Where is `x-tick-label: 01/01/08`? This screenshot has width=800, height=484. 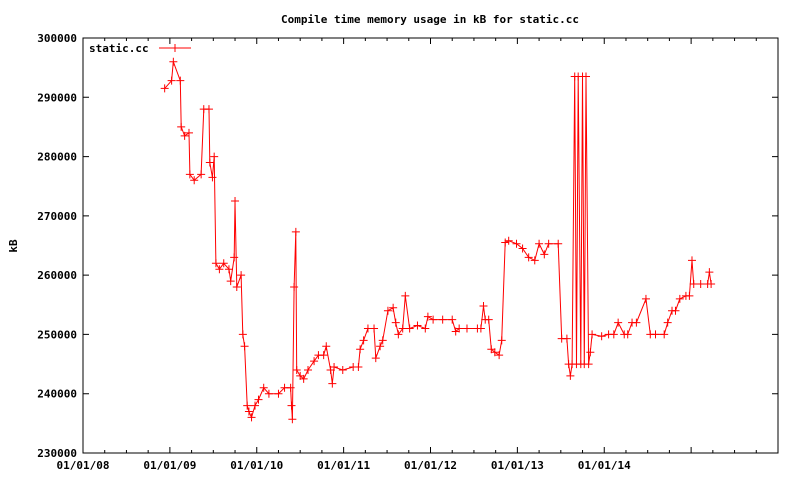
x-tick-label: 01/01/08 is located at coordinates (83, 465).